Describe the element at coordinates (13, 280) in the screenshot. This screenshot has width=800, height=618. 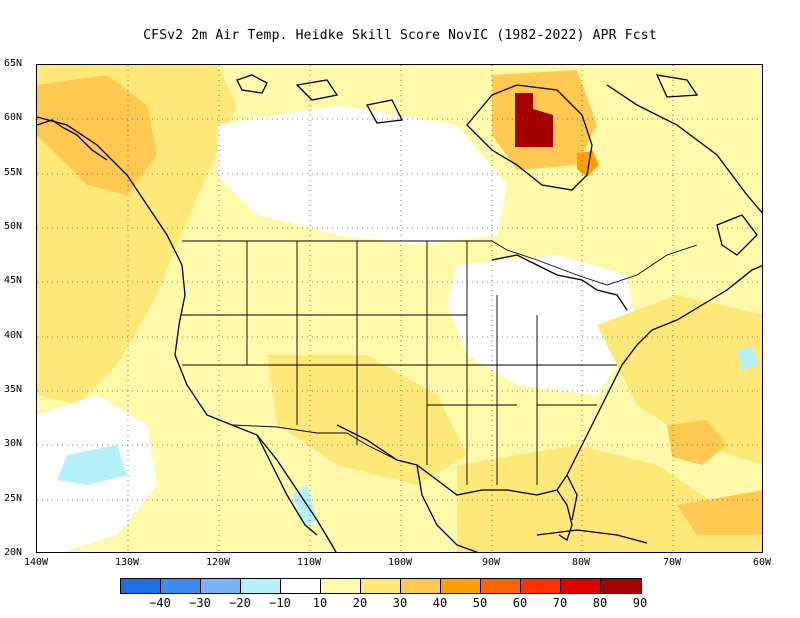
I see `lat-label-45n: 45N` at that location.